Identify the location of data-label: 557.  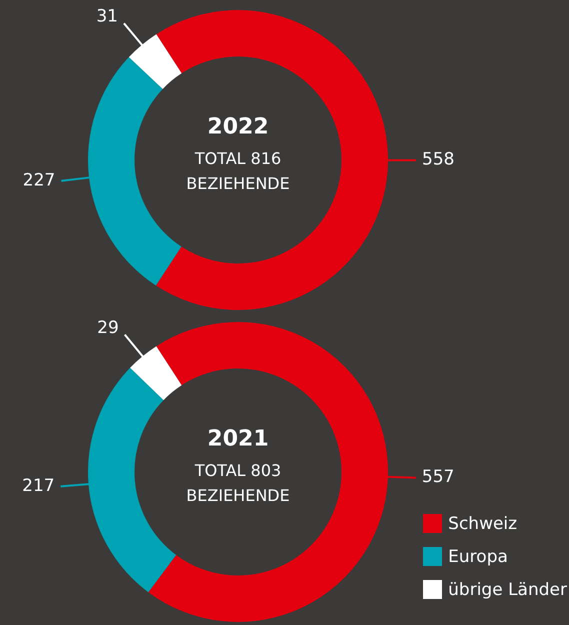
(438, 477).